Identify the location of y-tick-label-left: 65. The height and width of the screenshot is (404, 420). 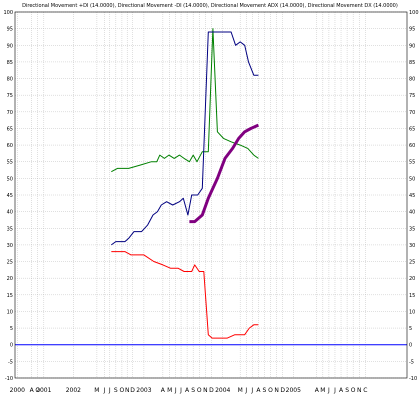
(10, 129).